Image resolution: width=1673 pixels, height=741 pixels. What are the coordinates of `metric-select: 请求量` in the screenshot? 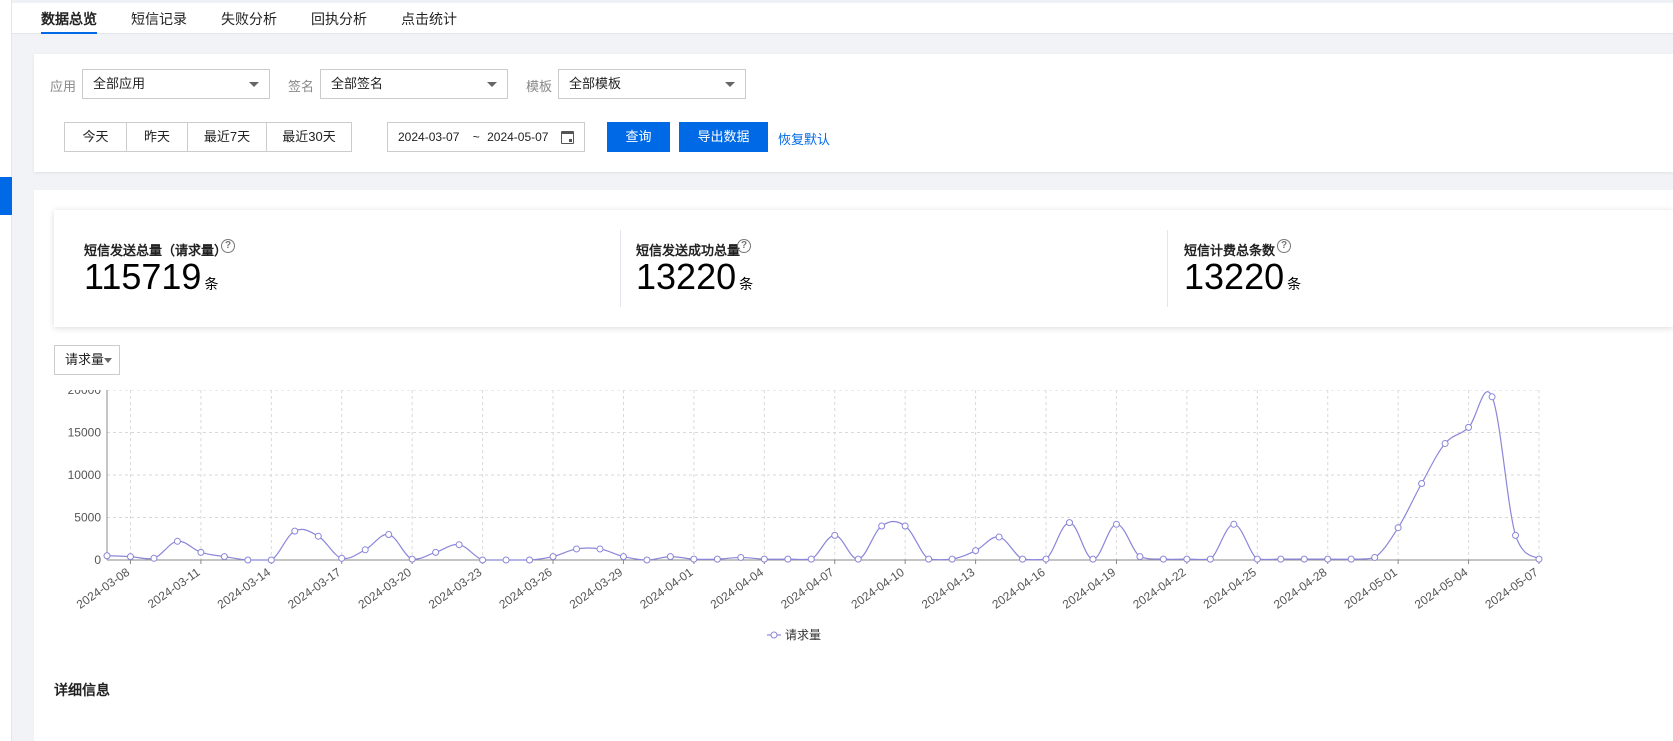 It's located at (87, 360).